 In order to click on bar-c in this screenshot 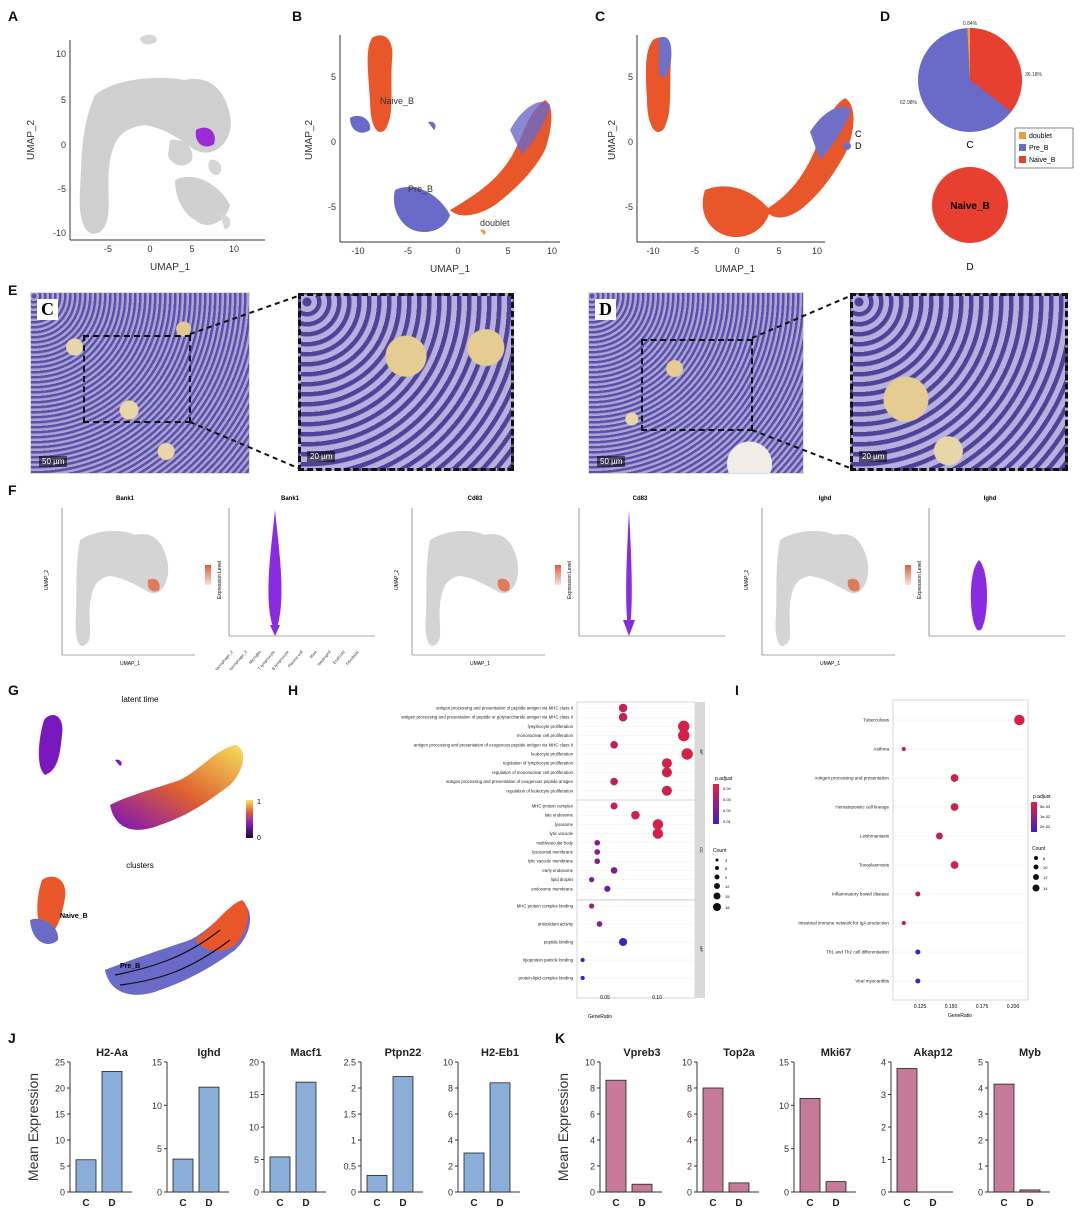, I will do `click(86, 1176)`.